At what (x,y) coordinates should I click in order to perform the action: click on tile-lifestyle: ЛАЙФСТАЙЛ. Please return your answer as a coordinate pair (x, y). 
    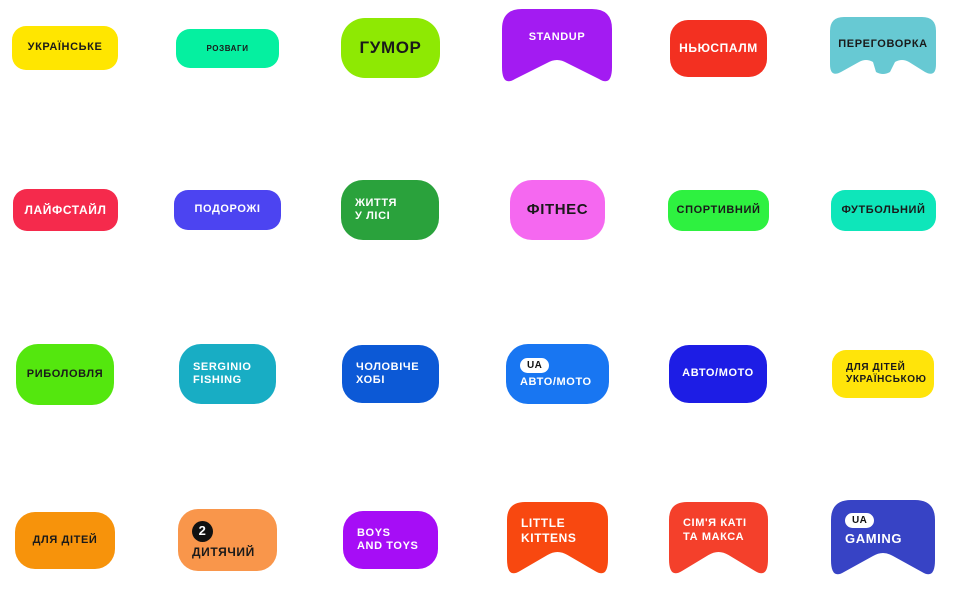
    Looking at the image, I should click on (65, 210).